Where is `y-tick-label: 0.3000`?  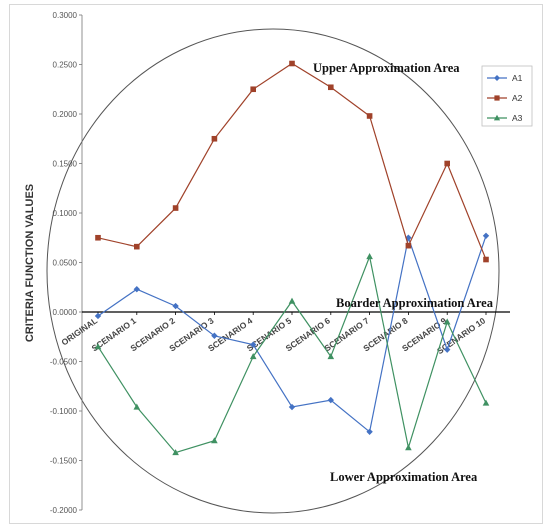
y-tick-label: 0.3000 is located at coordinates (65, 15).